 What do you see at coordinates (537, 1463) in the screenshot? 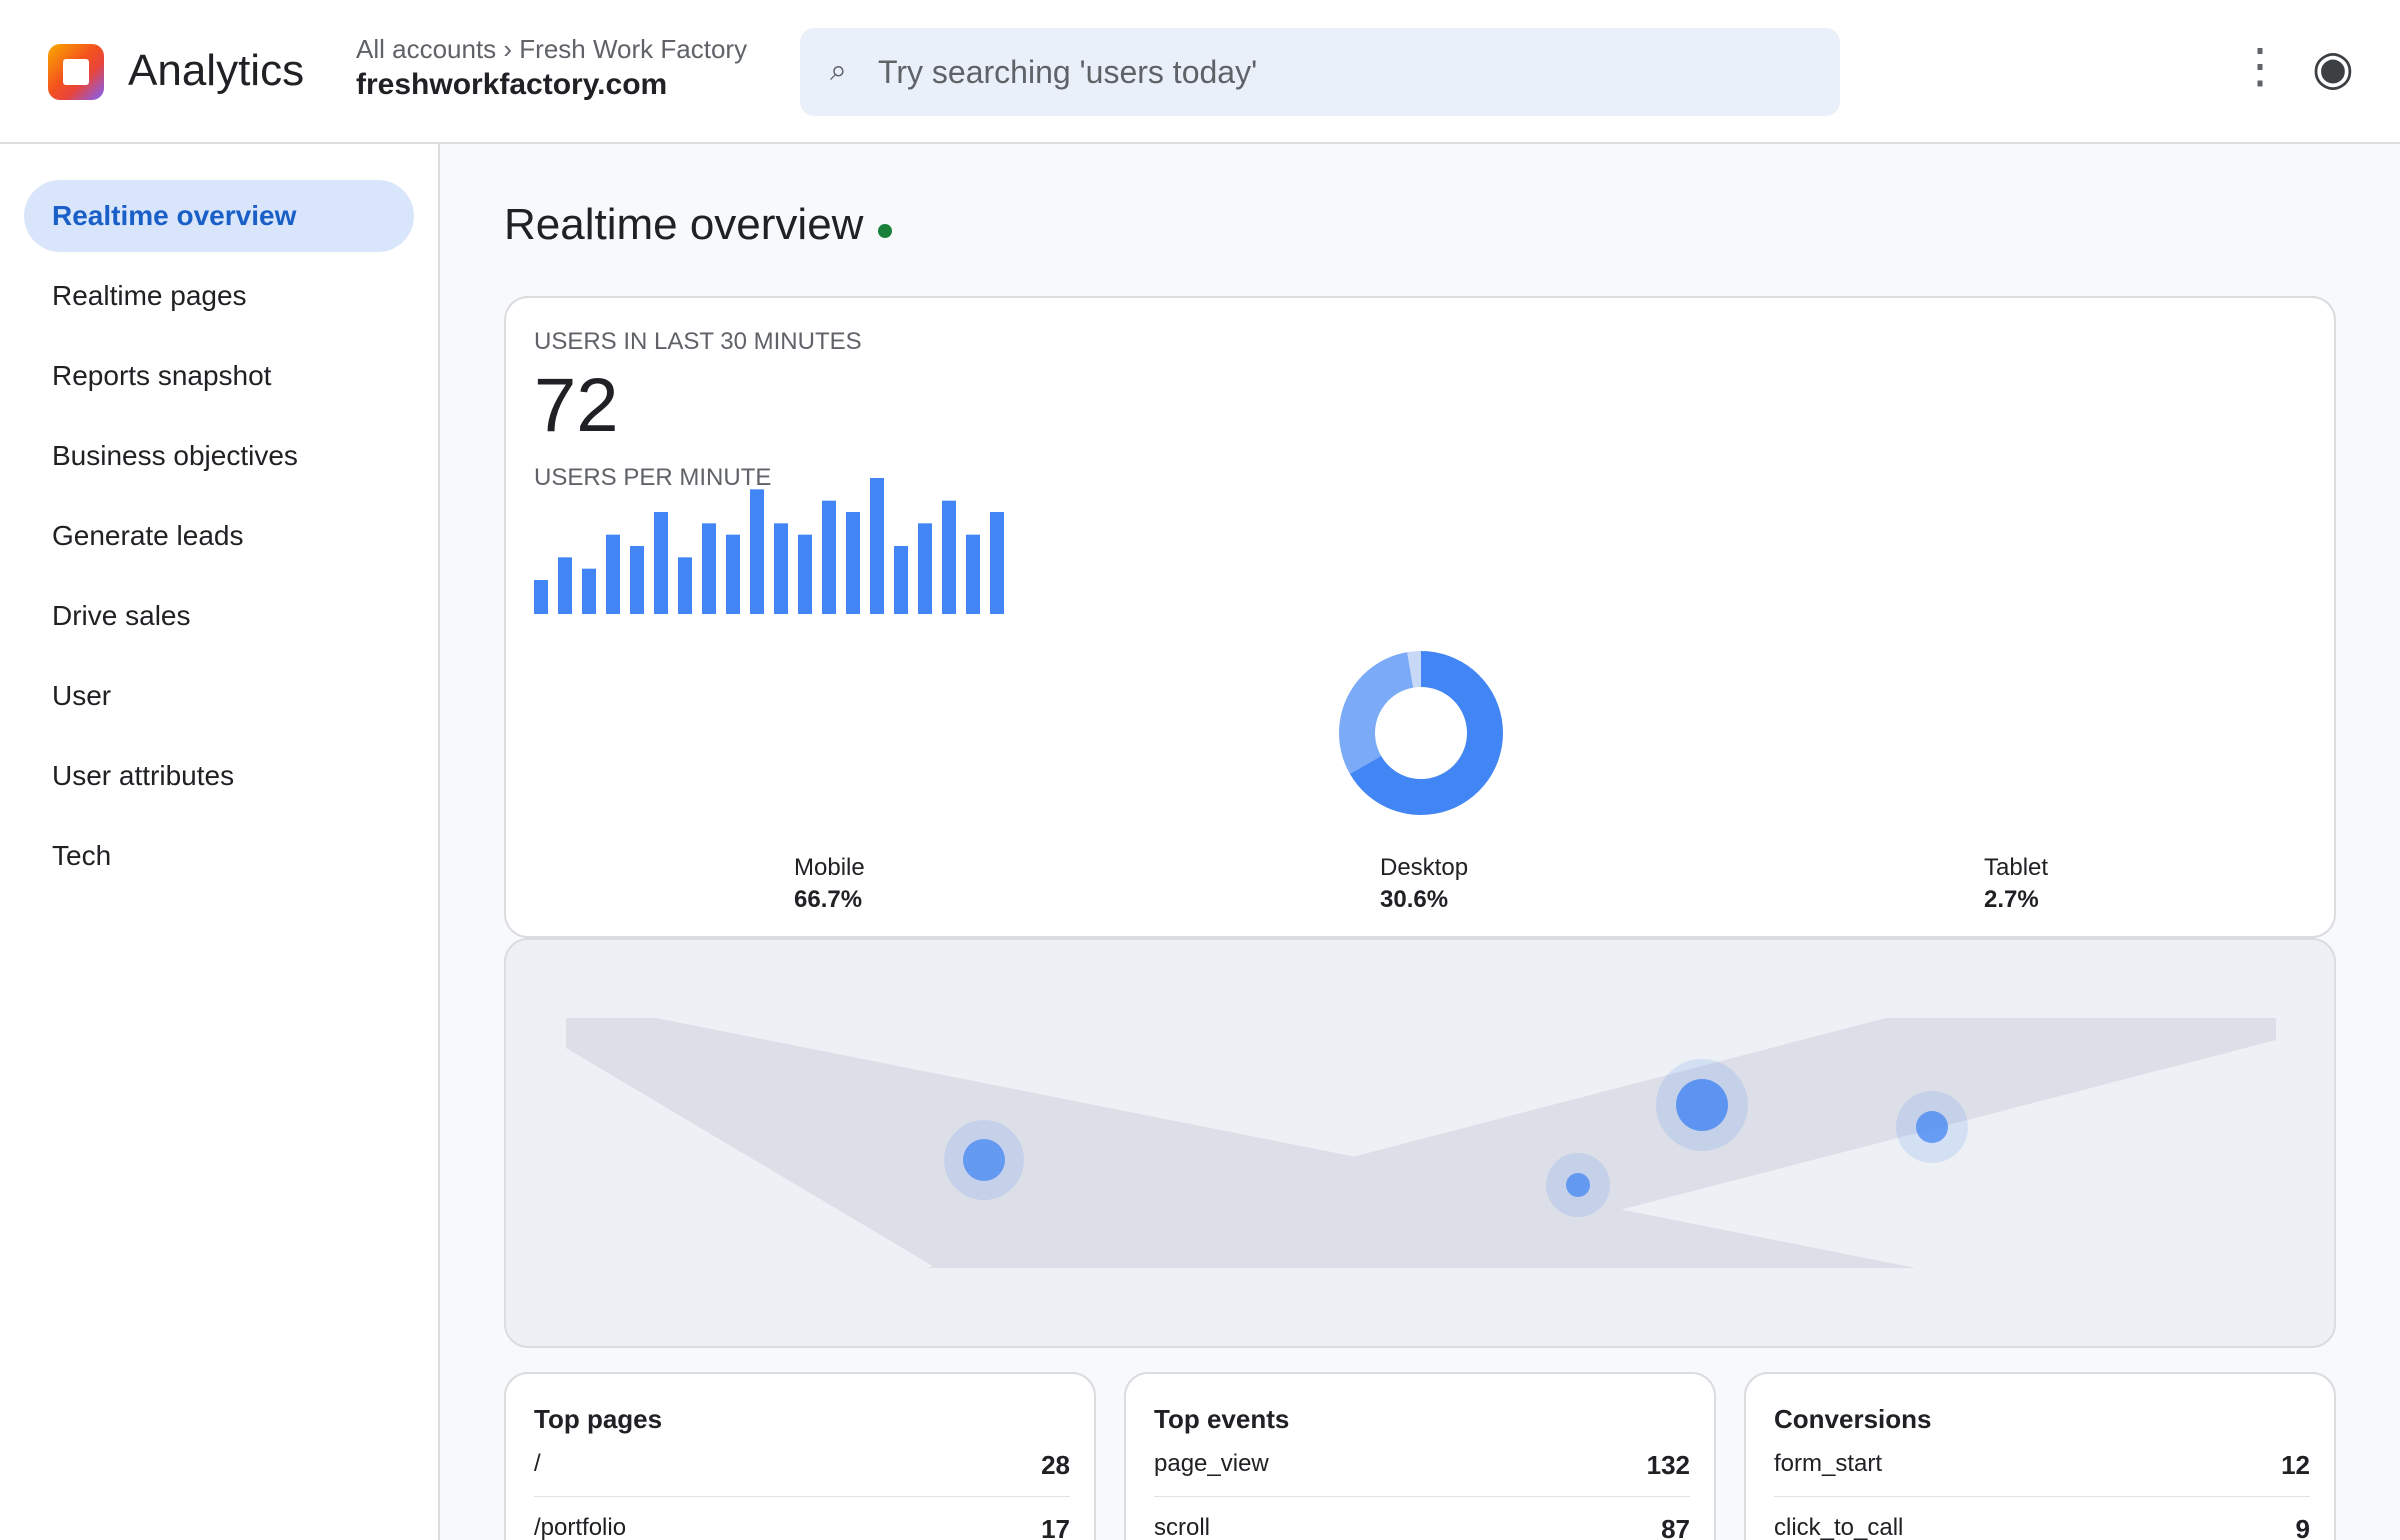
I see `page-path: /` at bounding box center [537, 1463].